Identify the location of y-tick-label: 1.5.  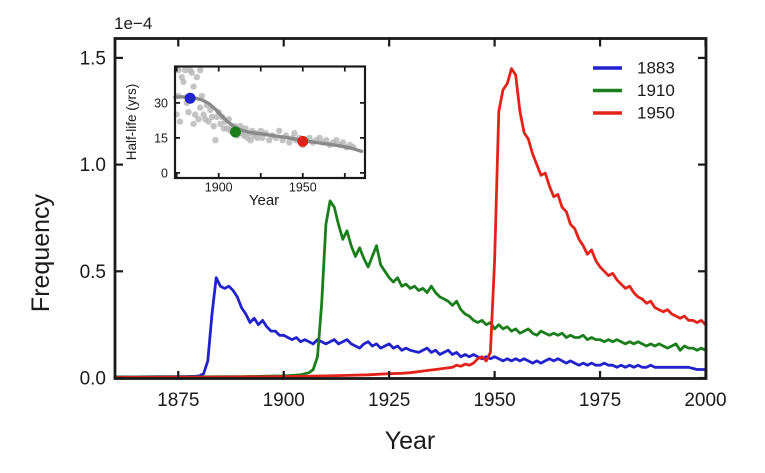
(93, 58).